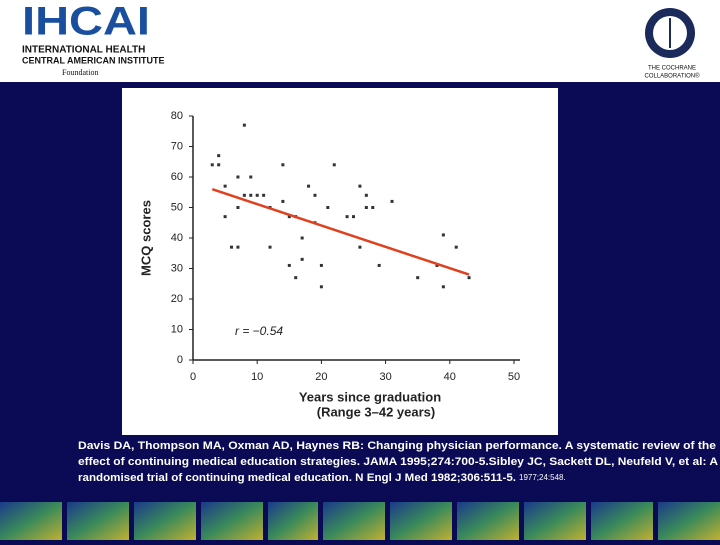 The height and width of the screenshot is (545, 720). What do you see at coordinates (193, 377) in the screenshot?
I see `x-tick-label: 0` at bounding box center [193, 377].